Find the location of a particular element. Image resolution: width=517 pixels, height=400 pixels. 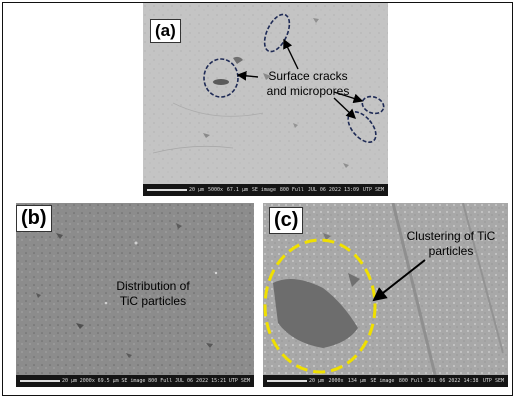

scale-label-c: 20 μm is located at coordinates (317, 381).